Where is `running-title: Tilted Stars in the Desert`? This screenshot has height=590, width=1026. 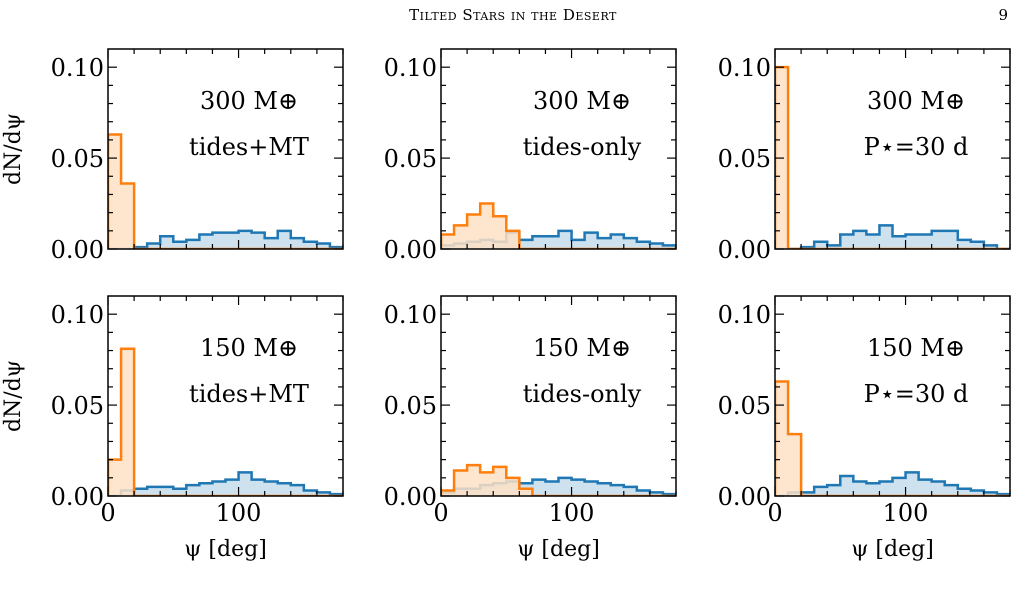
running-title: Tilted Stars in the Desert is located at coordinates (513, 15).